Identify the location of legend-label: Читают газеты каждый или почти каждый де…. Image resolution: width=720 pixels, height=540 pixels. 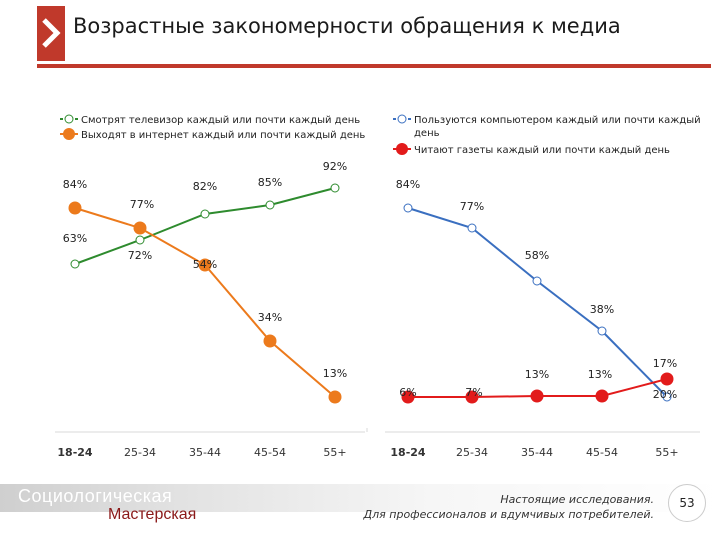
(542, 150).